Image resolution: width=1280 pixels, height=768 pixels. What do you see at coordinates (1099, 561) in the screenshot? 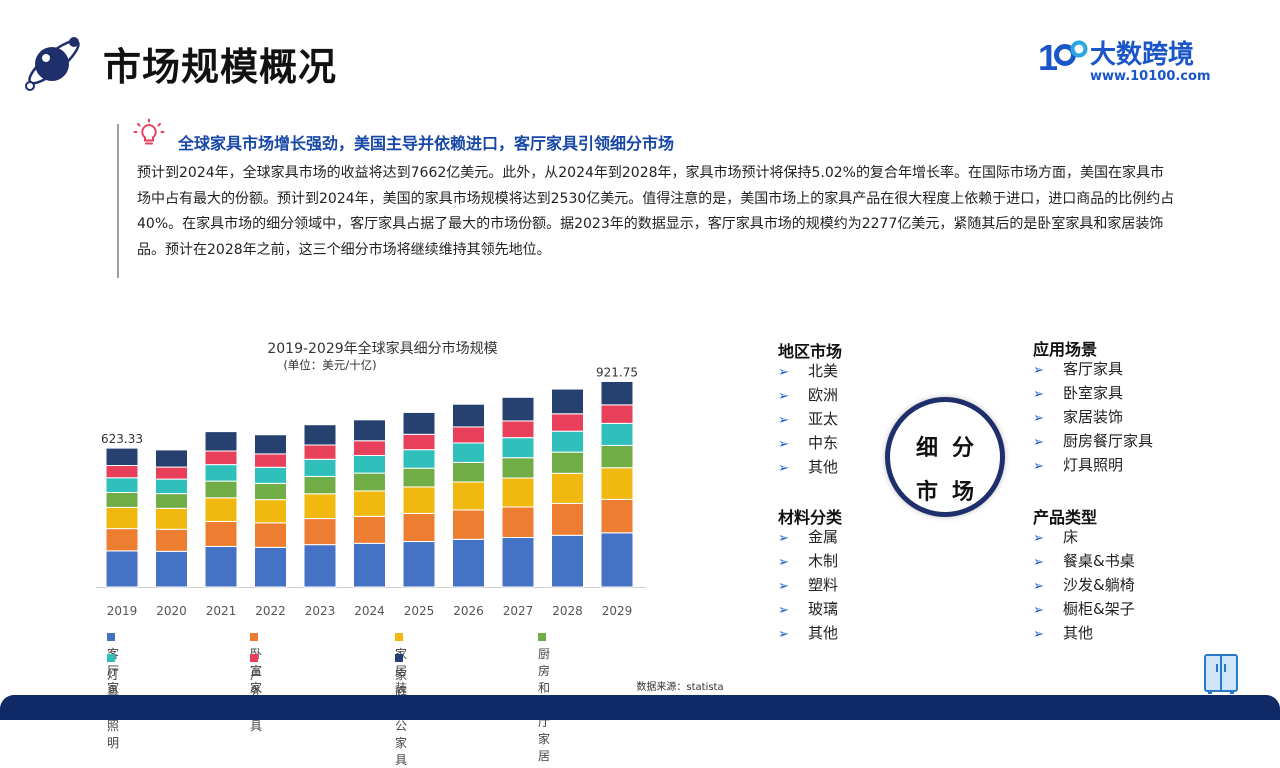
I see `segment-item-label: 餐桌&书桌` at bounding box center [1099, 561].